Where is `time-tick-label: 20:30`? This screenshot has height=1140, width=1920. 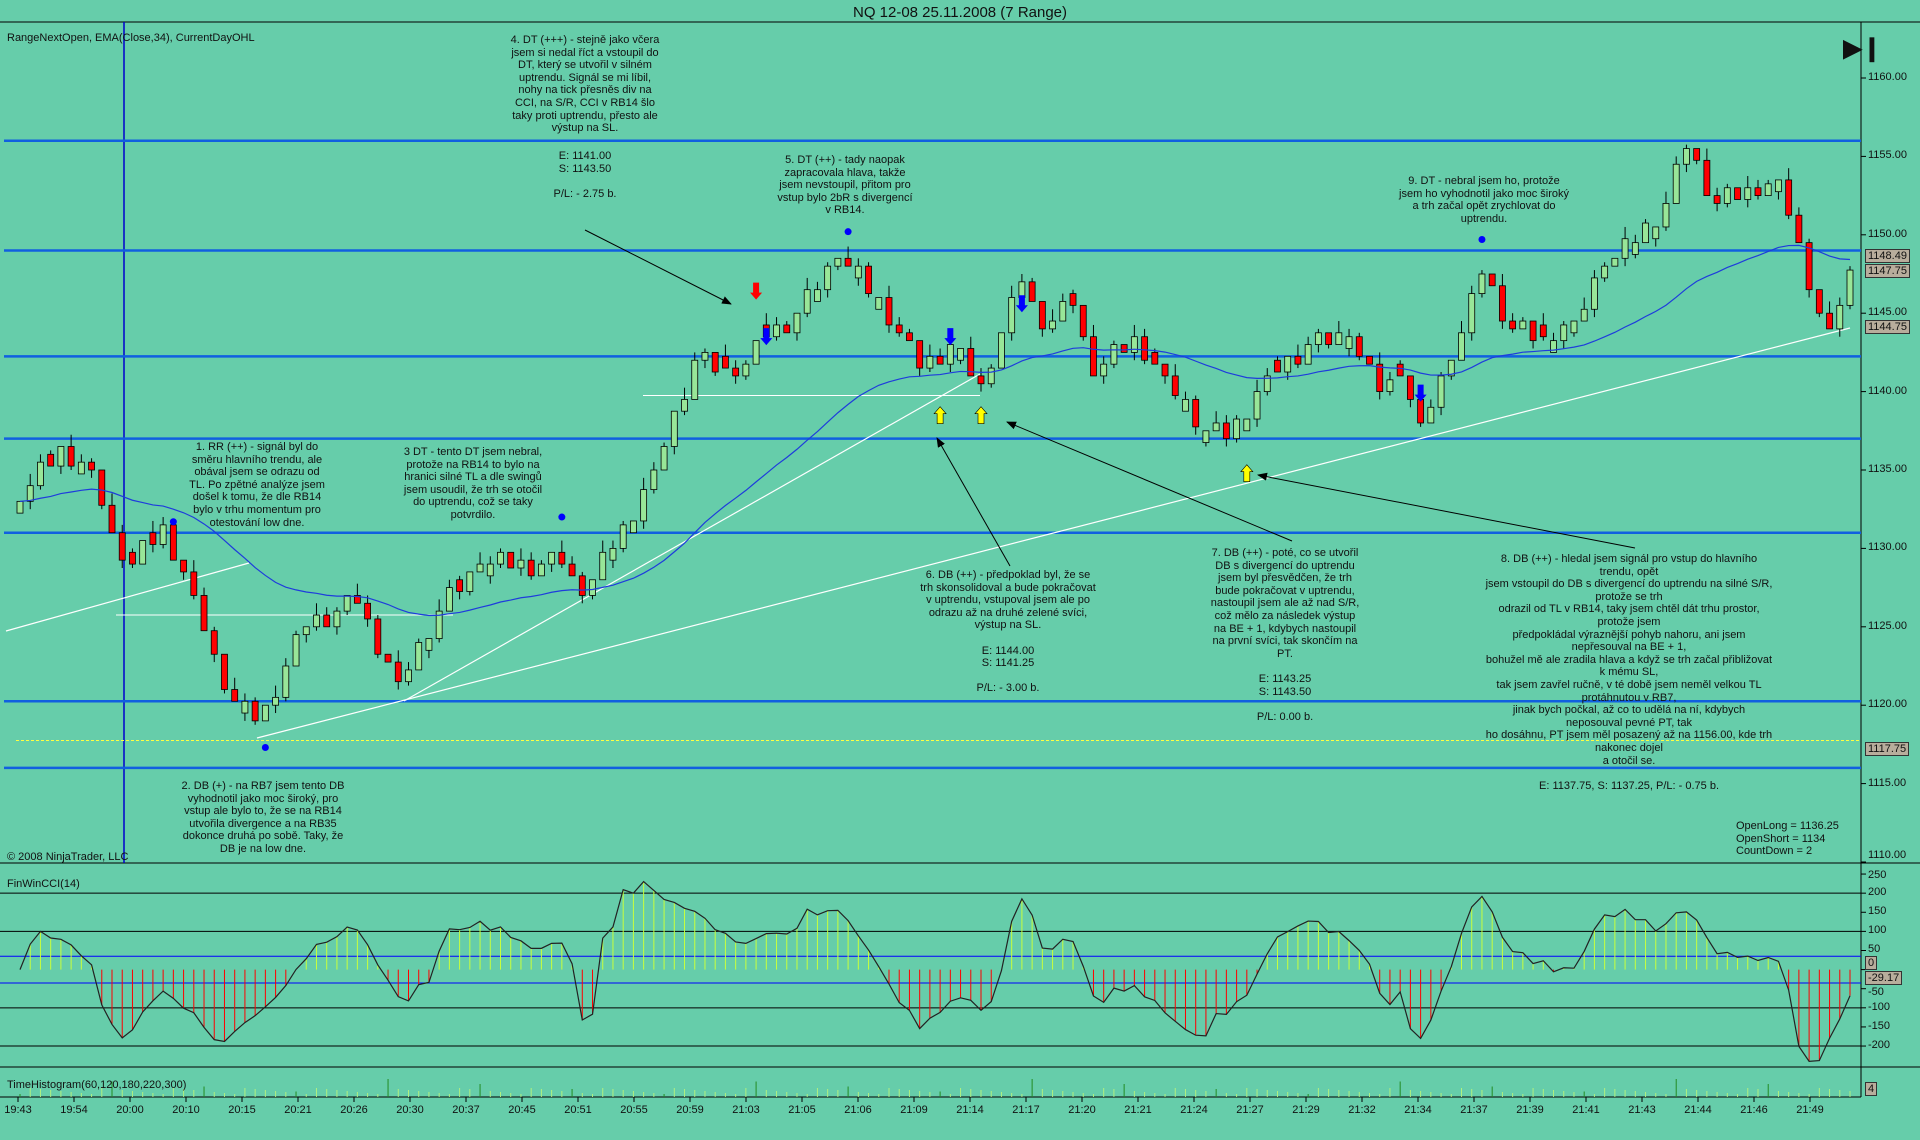
time-tick-label: 20:30 is located at coordinates (410, 1110).